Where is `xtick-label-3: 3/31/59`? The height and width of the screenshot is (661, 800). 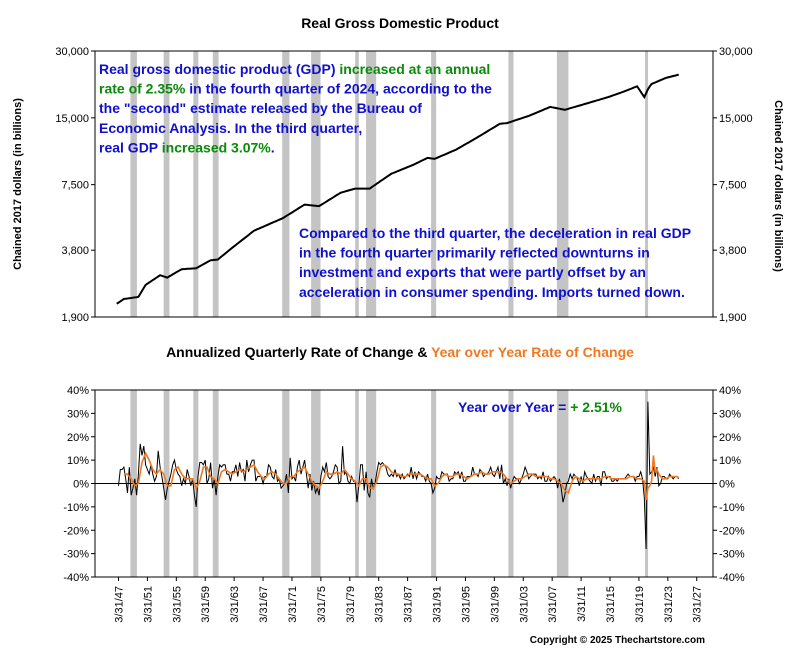
xtick-label-3: 3/31/59 is located at coordinates (206, 604).